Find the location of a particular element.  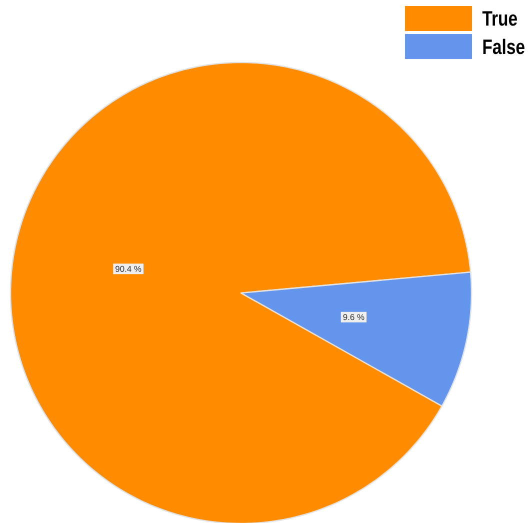

legend-label: False is located at coordinates (503, 46).